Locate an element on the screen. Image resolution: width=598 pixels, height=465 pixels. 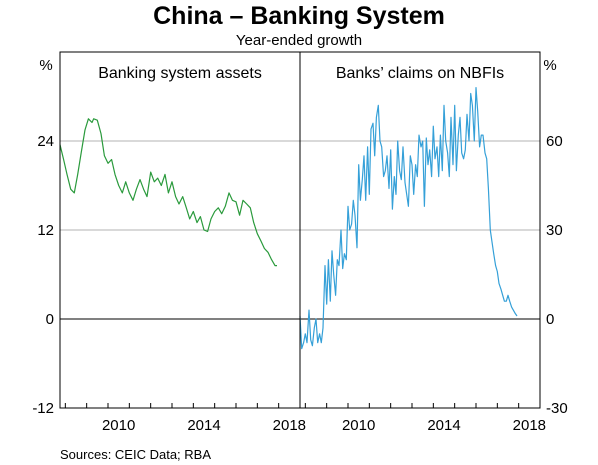
y-tick-right-1: 0 is located at coordinates (550, 319).